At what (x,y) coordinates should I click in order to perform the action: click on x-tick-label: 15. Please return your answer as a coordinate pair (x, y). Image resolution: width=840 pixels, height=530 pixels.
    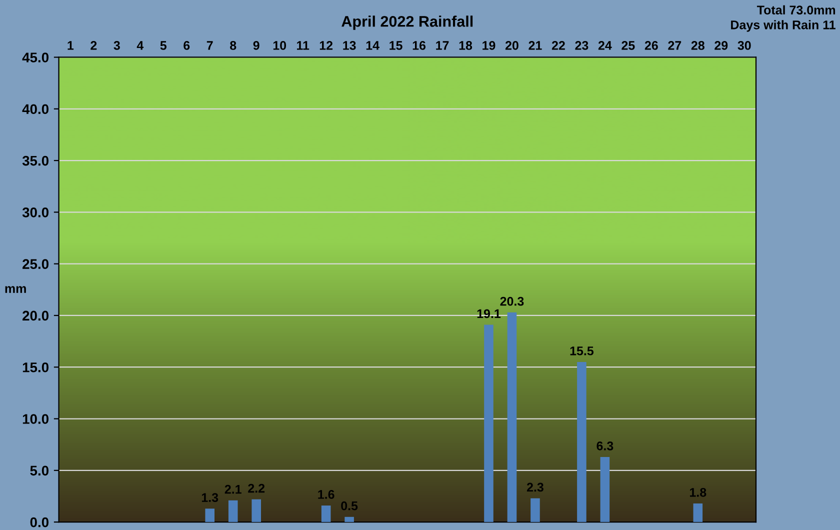
    Looking at the image, I should click on (396, 45).